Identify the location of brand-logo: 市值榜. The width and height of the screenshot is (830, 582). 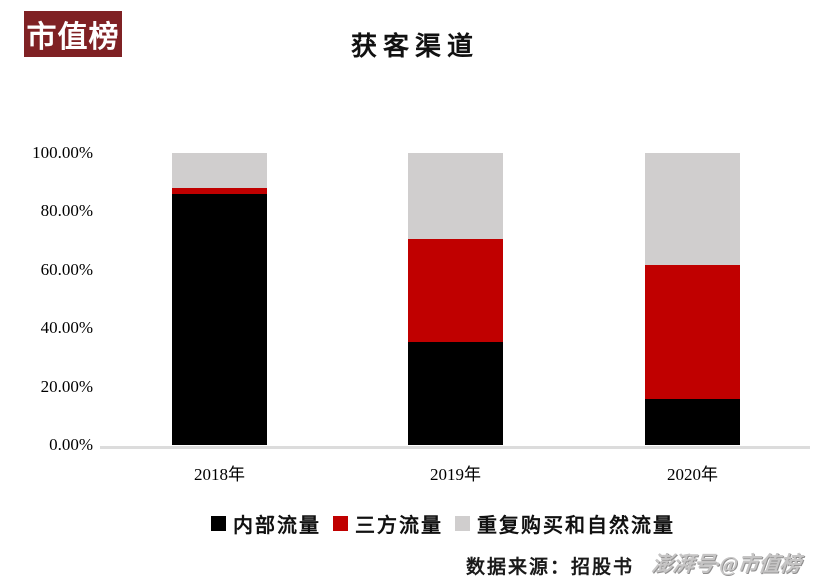
(73, 34).